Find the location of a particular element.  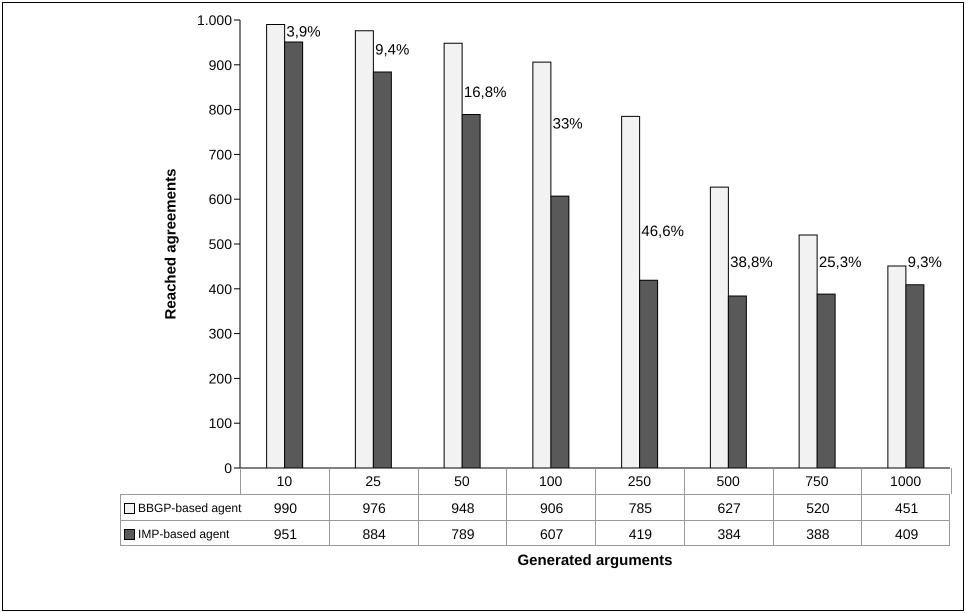

x-tick-label: 1000 is located at coordinates (906, 480).